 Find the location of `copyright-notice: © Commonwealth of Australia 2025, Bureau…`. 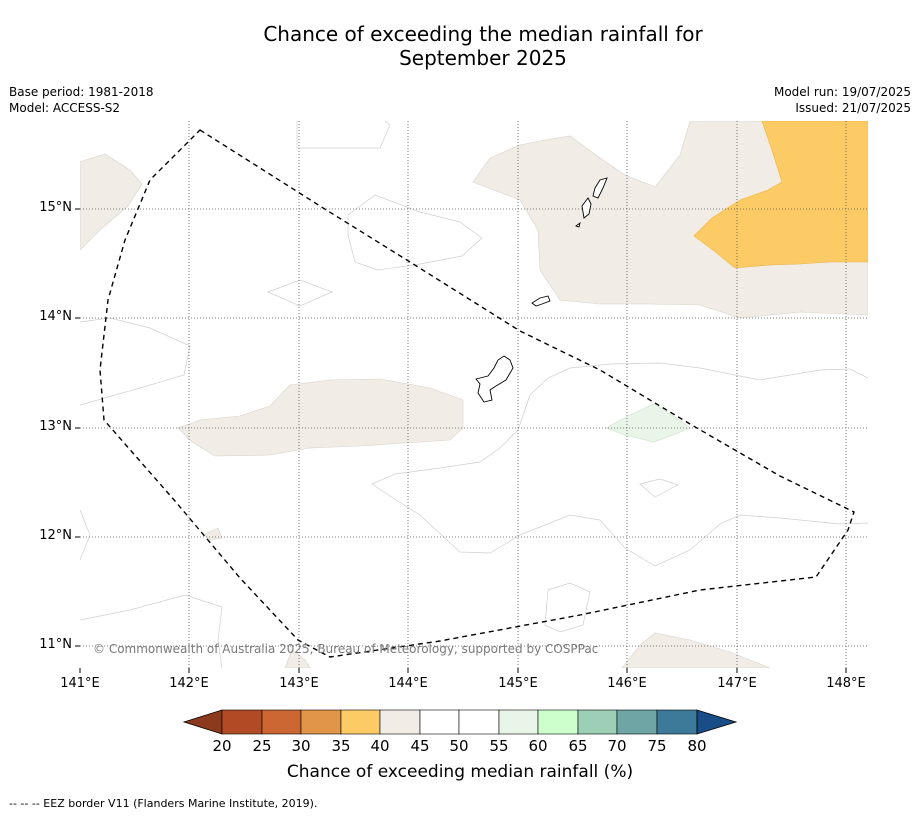

copyright-notice: © Commonwealth of Australia 2025, Bureau… is located at coordinates (346, 649).